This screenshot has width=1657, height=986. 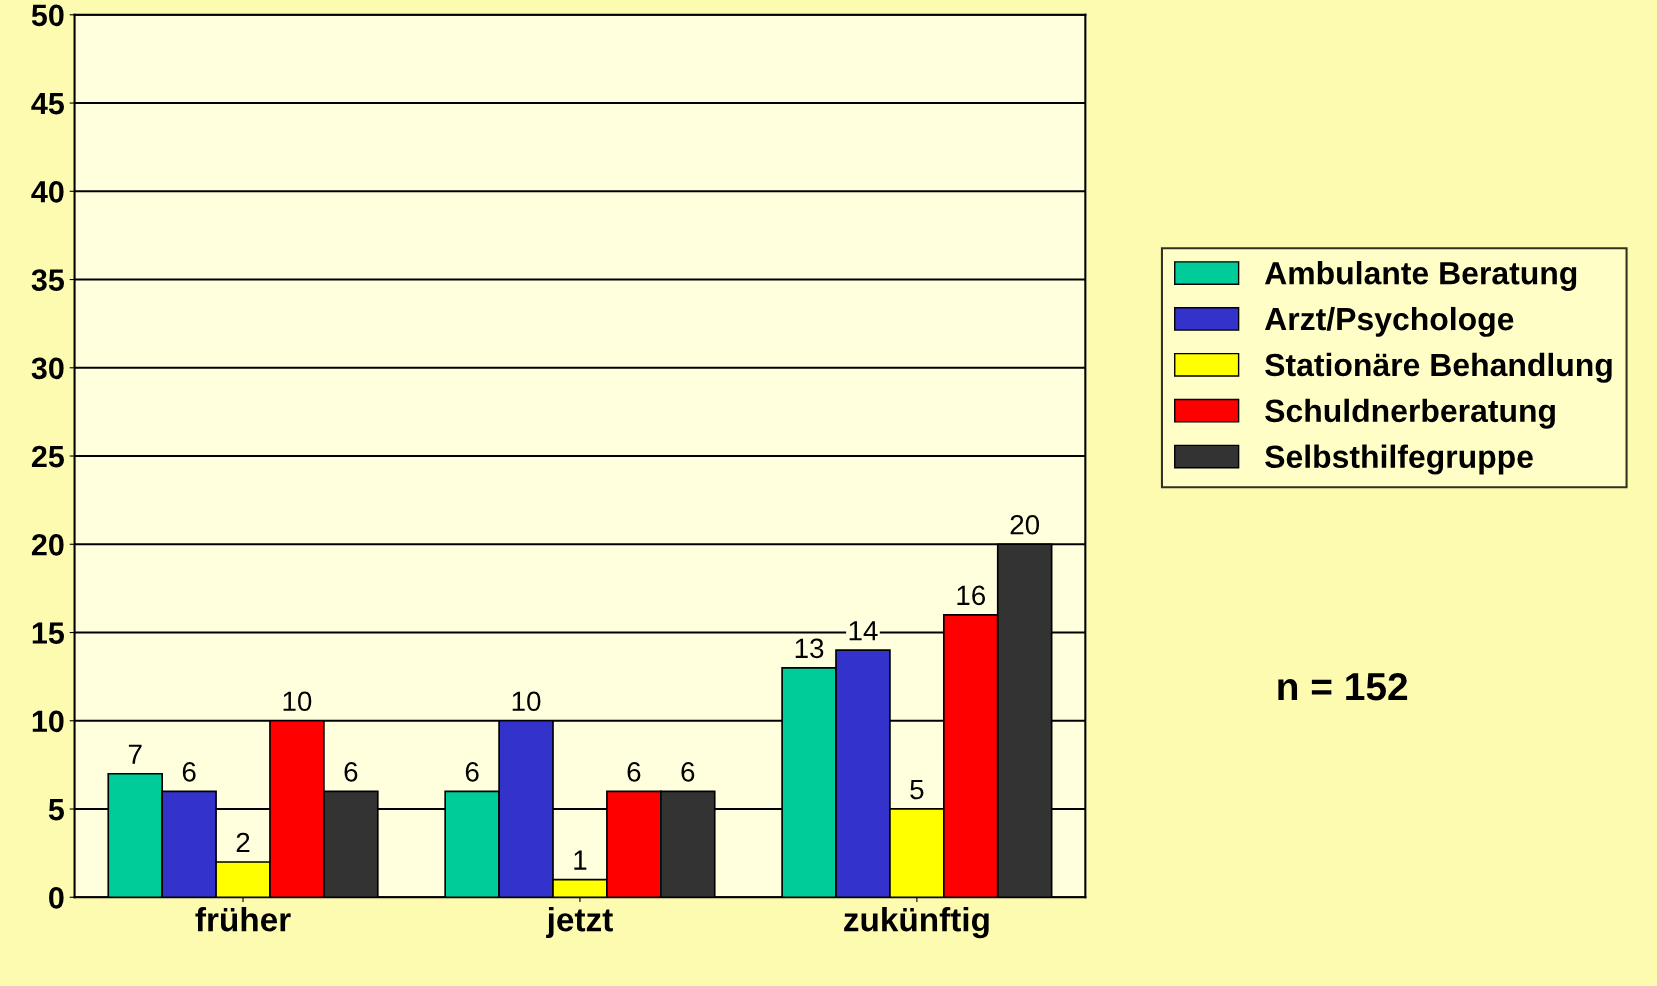 What do you see at coordinates (47, 280) in the screenshot?
I see `y-tick-label: 35` at bounding box center [47, 280].